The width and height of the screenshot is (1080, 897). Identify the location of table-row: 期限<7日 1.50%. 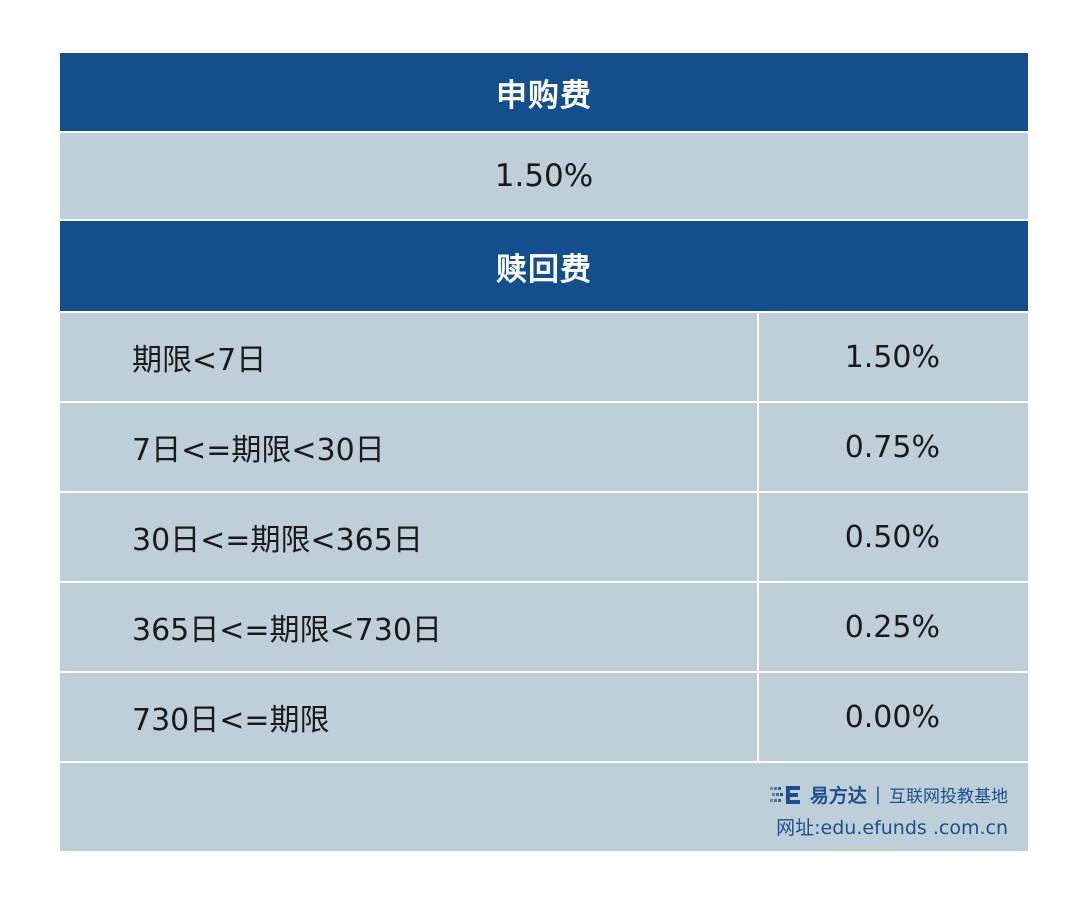
(544, 357).